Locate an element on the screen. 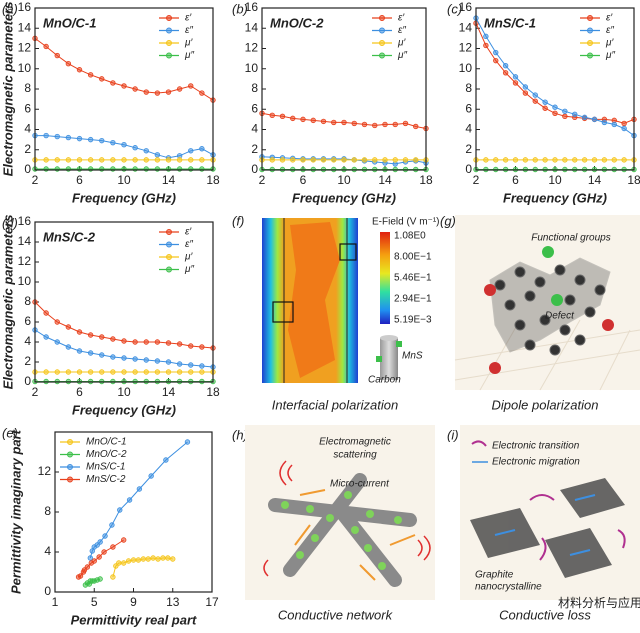 Image resolution: width=640 pixels, height=633 pixels. y-tick-label: 10 is located at coordinates (25, 281).